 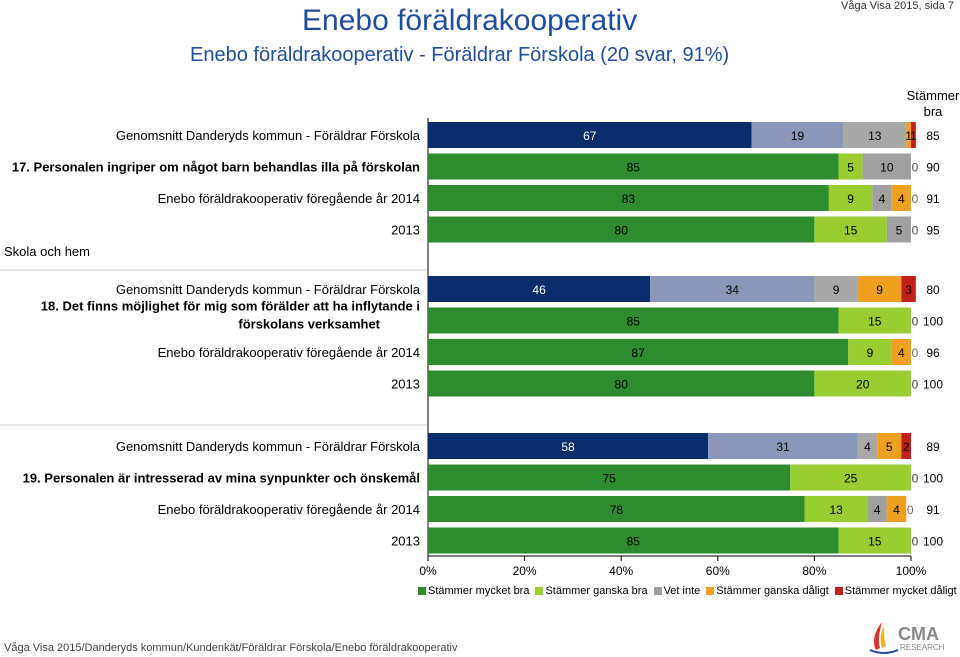 I want to click on bar-value-label: 2, so click(x=906, y=447).